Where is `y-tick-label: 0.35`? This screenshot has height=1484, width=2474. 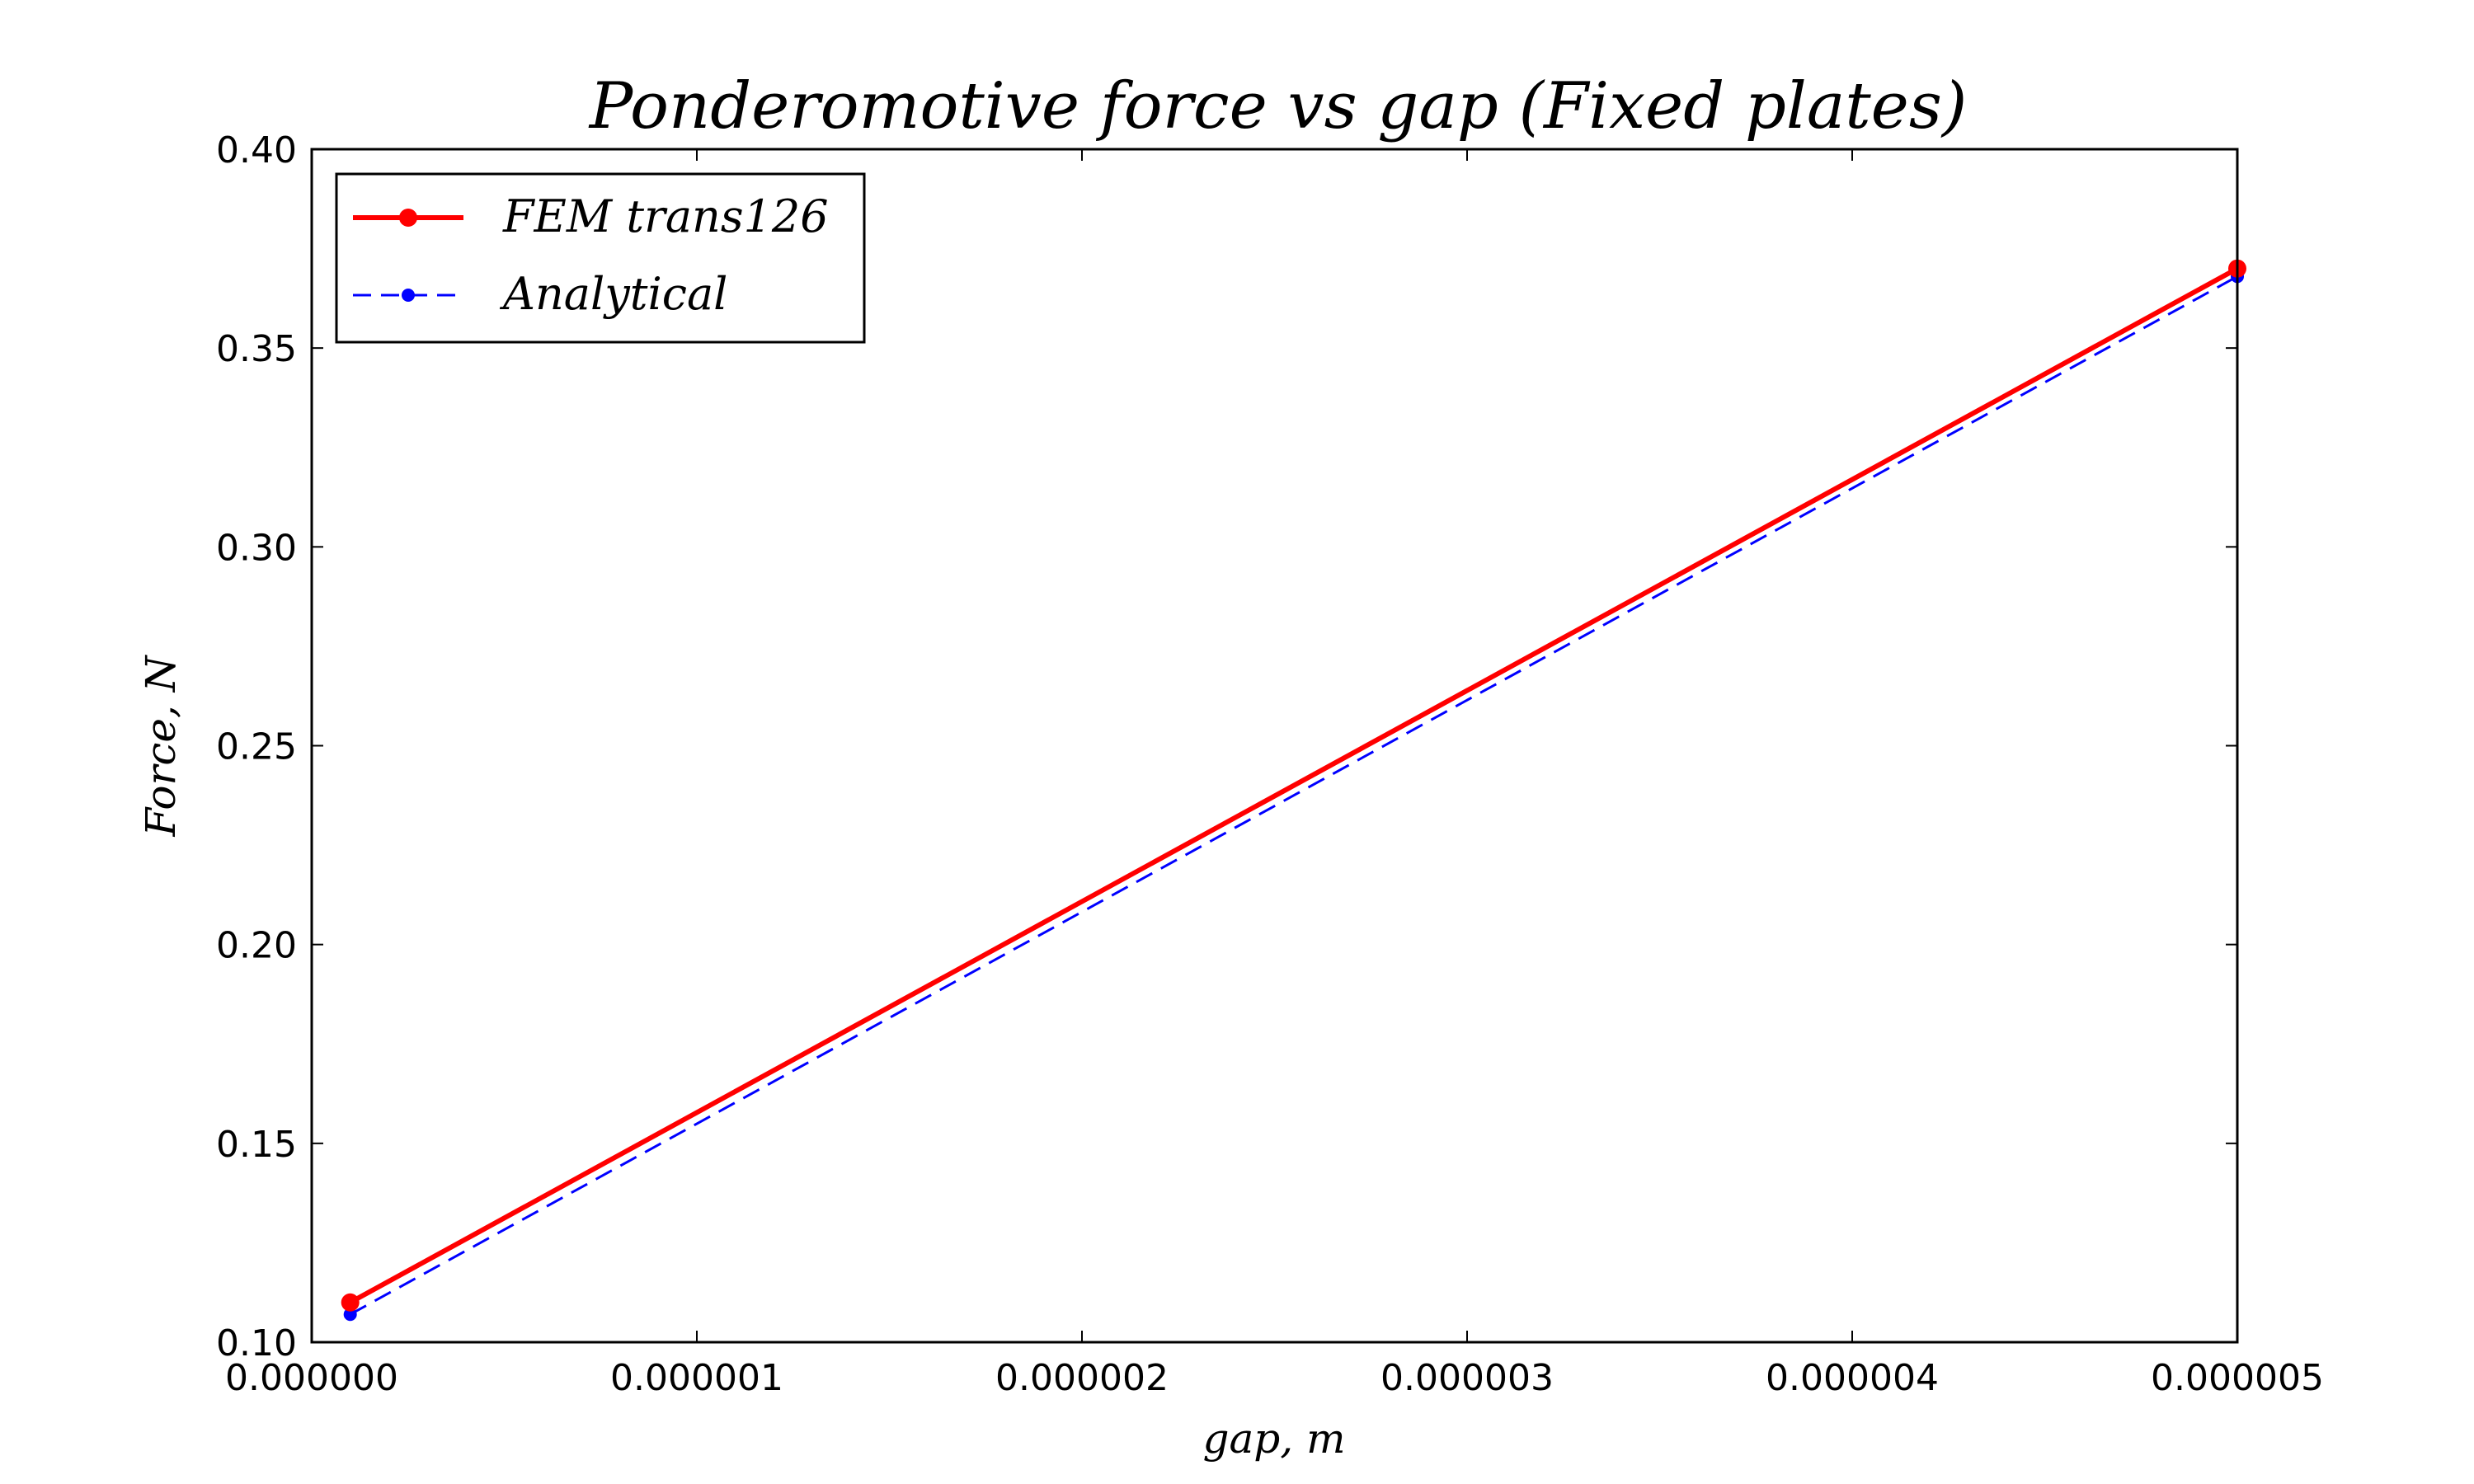
y-tick-label: 0.35 is located at coordinates (256, 349).